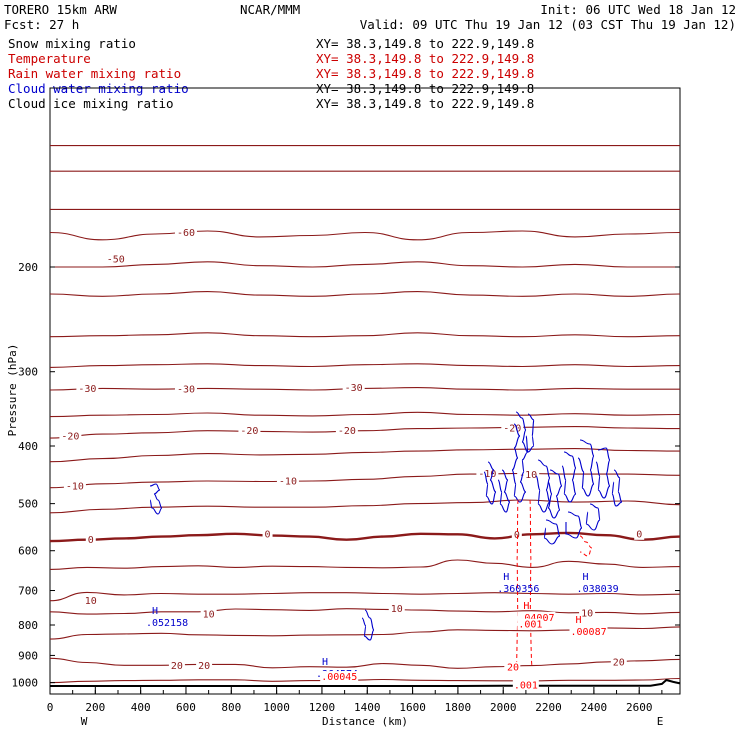 The width and height of the screenshot is (740, 740). I want to click on field-name-rain: Rain water mixing ratio, so click(94, 73).